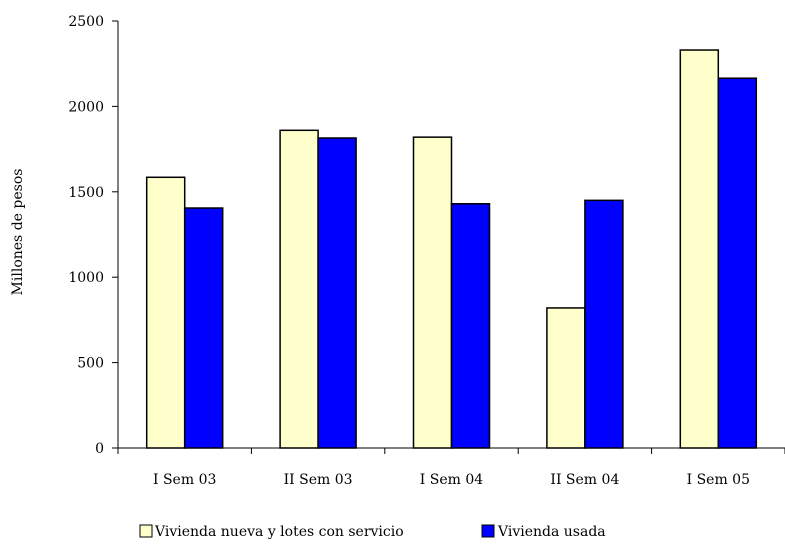 The image size is (785, 546). What do you see at coordinates (551, 532) in the screenshot?
I see `legend-label-series-2: Vivienda usada` at bounding box center [551, 532].